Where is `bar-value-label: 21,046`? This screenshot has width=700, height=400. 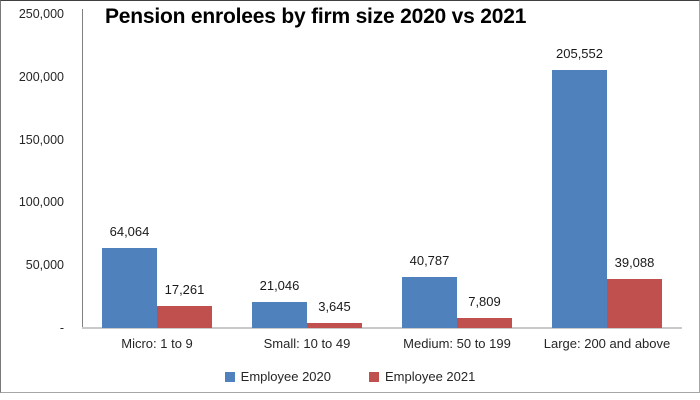
bar-value-label: 21,046 is located at coordinates (279, 285).